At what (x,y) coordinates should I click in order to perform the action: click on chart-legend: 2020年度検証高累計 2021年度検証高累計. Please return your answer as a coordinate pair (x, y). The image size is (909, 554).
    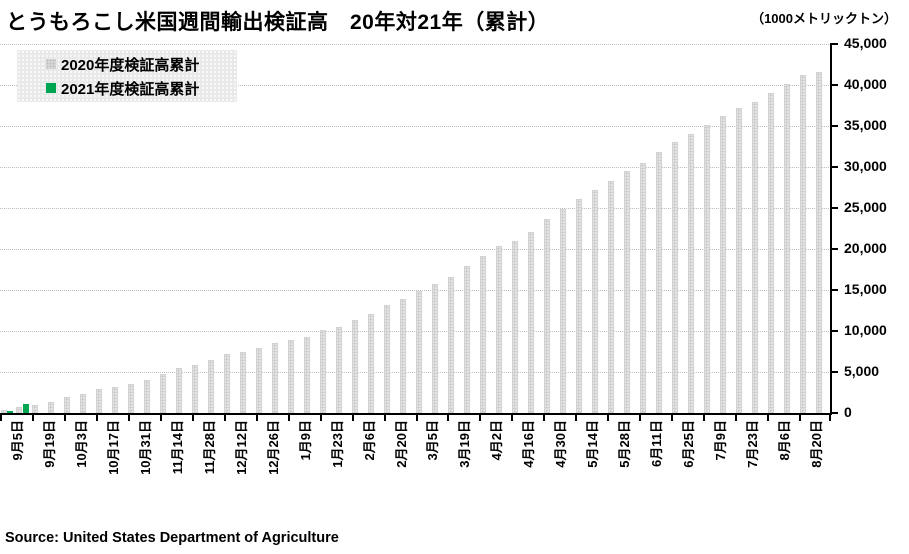
    Looking at the image, I should click on (127, 76).